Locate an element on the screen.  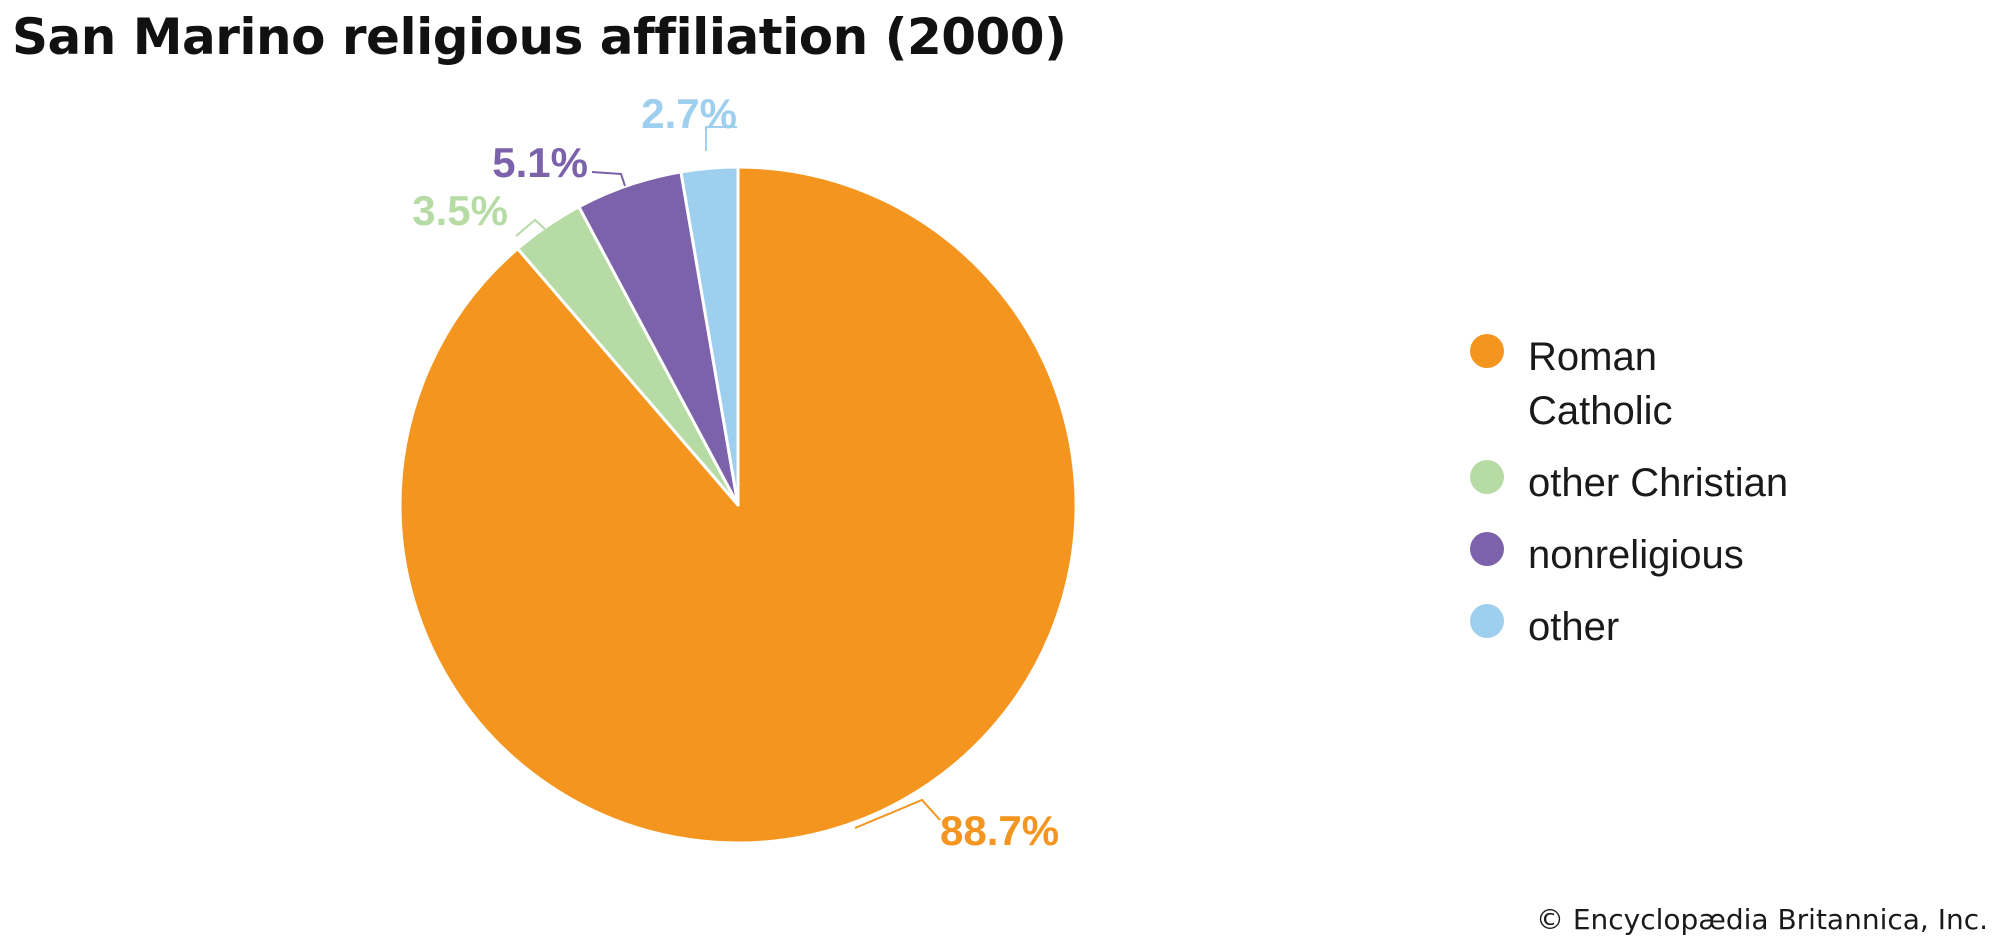
legend-item-other-christian: other Christian is located at coordinates (1659, 483).